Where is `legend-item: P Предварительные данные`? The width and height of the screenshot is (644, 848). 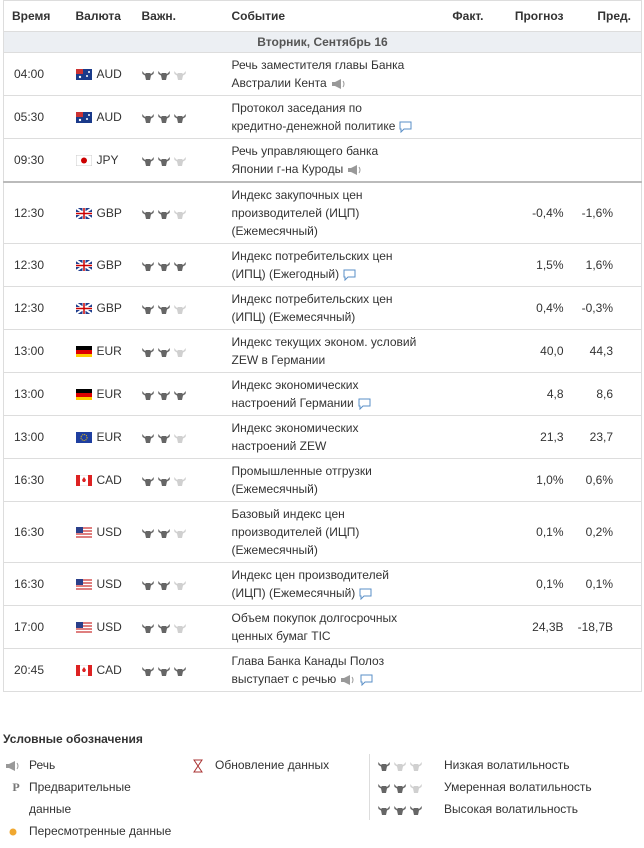
legend-item: P Предварительные данные is located at coordinates (93, 798).